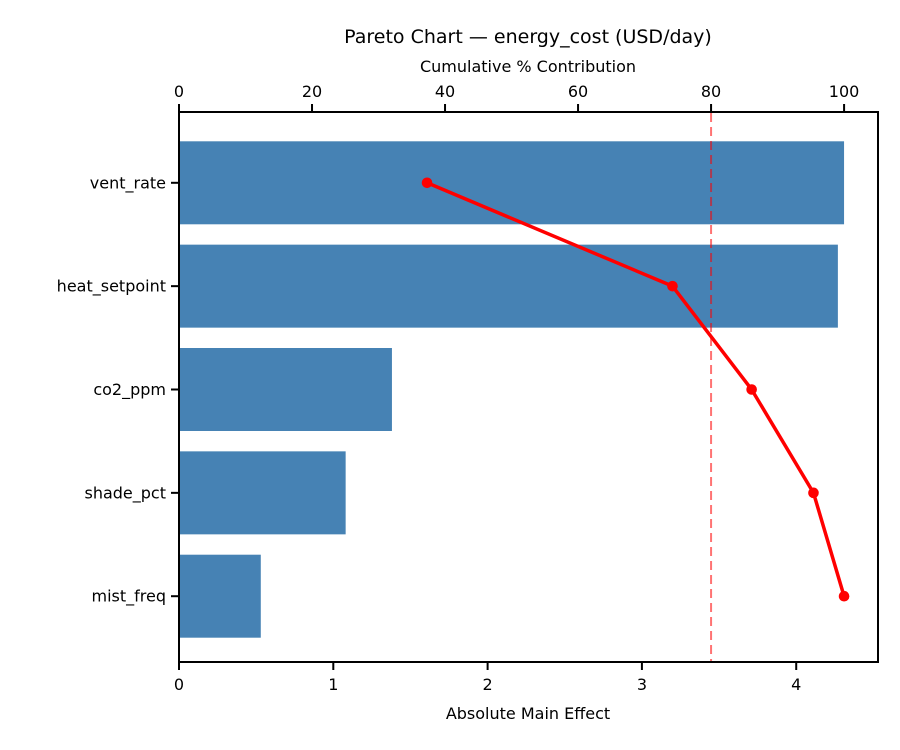 The height and width of the screenshot is (750, 900). I want to click on bar-shade_pct, so click(263, 493).